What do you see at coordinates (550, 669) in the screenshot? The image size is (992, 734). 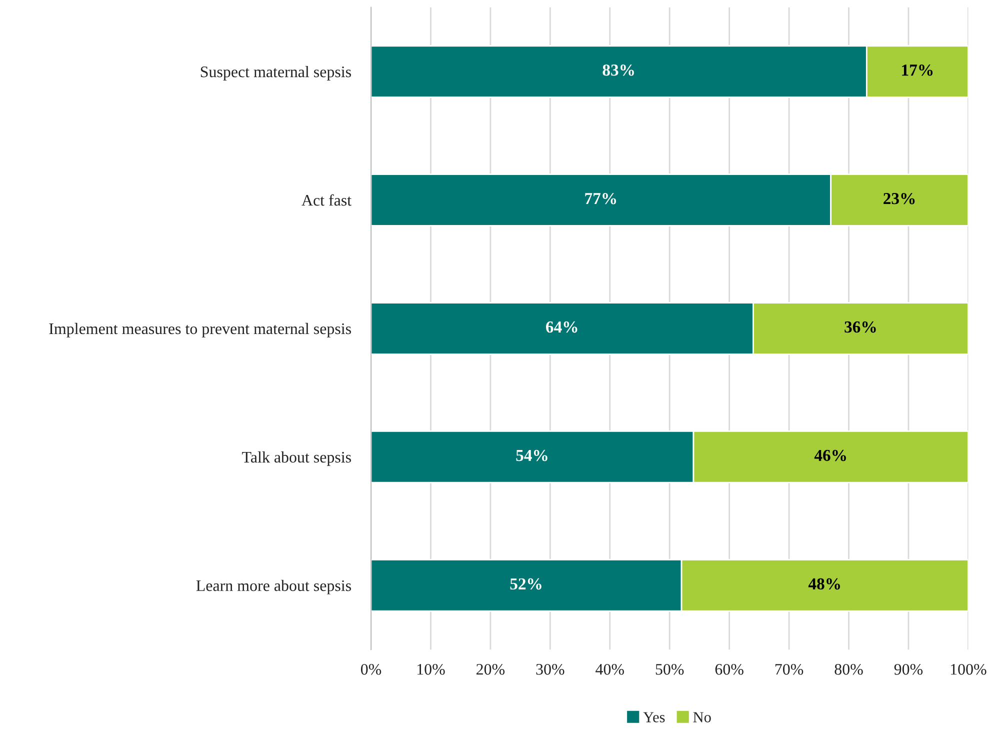 I see `x-tick-label: 30%` at bounding box center [550, 669].